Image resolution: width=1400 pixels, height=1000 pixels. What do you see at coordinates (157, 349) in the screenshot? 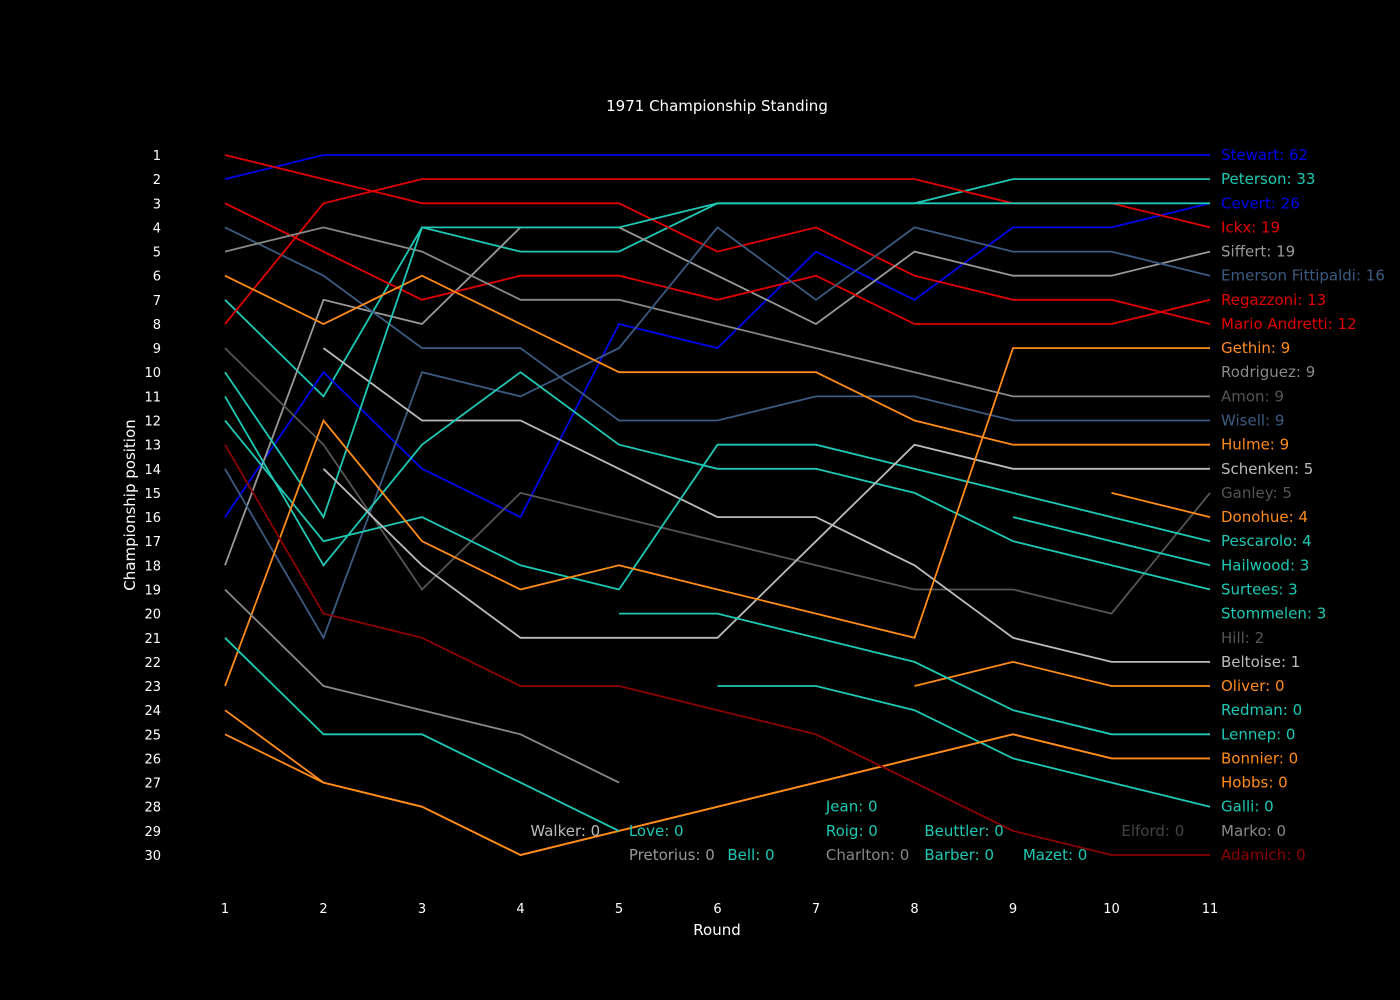
I see `y-tick-label: 9` at bounding box center [157, 349].